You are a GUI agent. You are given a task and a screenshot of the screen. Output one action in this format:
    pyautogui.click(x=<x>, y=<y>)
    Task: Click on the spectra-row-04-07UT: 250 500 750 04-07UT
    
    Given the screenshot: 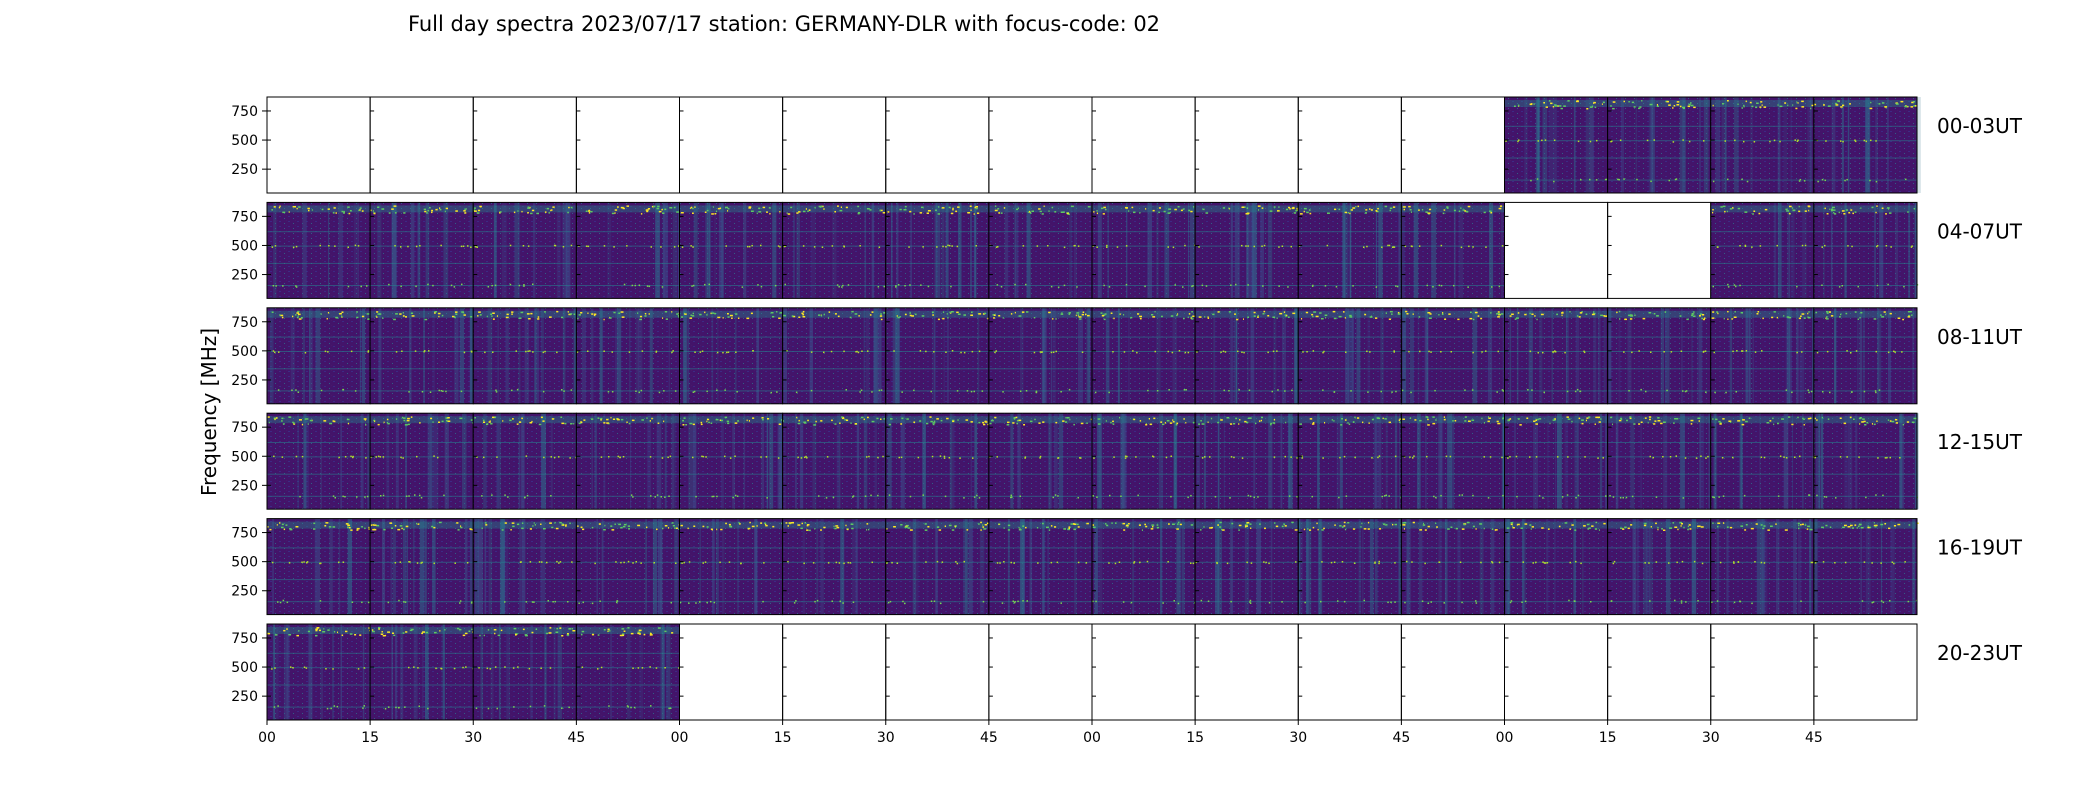 What is the action you would take?
    pyautogui.click(x=1127, y=250)
    